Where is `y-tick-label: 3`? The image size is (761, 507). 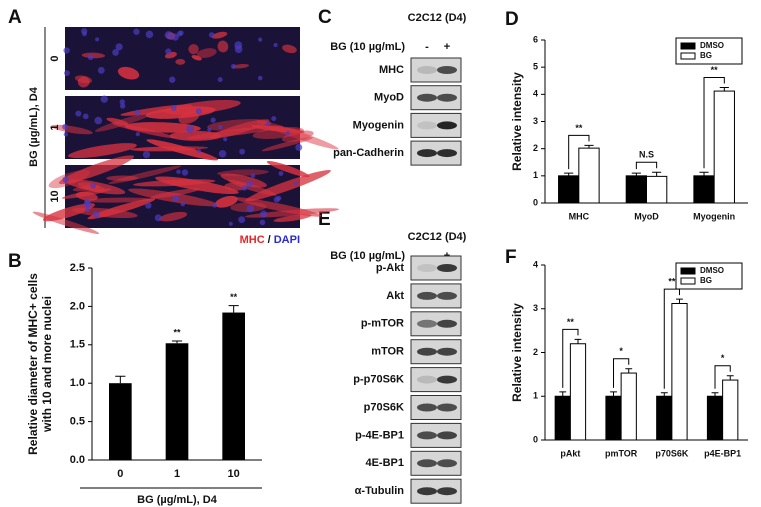
y-tick-label: 3 is located at coordinates (535, 308).